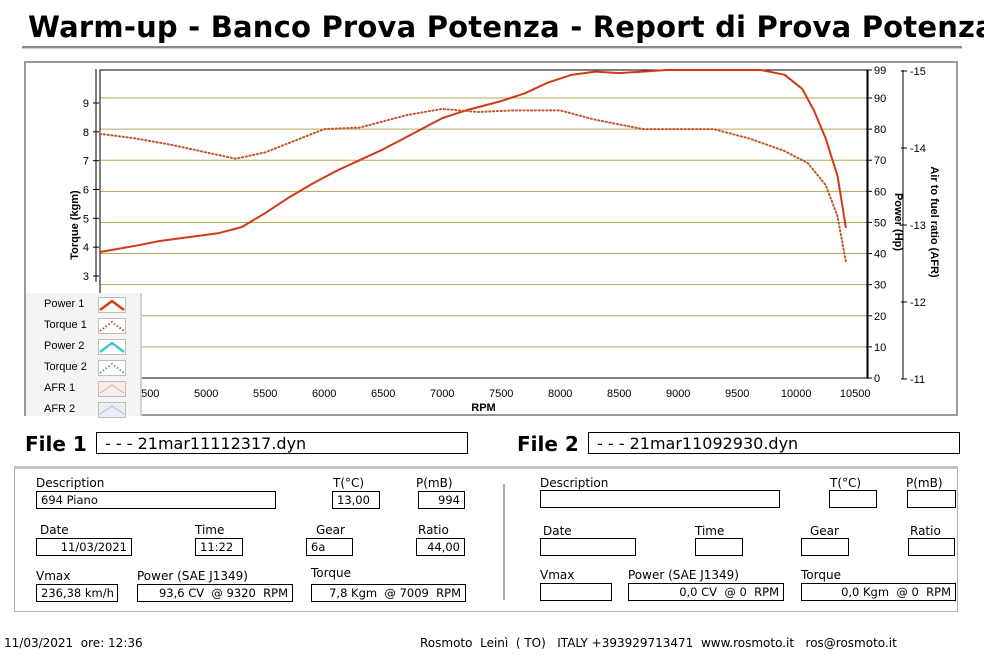 The width and height of the screenshot is (984, 658). I want to click on afr-tick-label: -13, so click(918, 226).